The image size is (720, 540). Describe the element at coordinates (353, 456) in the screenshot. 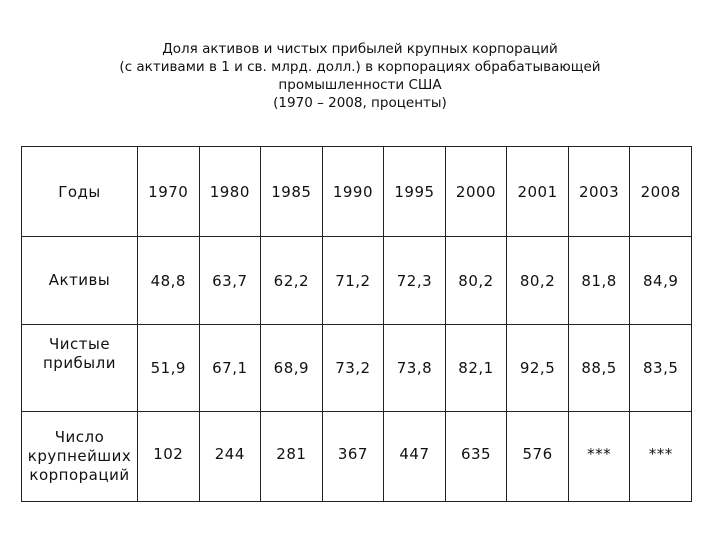

I see `table-cell: 367` at that location.